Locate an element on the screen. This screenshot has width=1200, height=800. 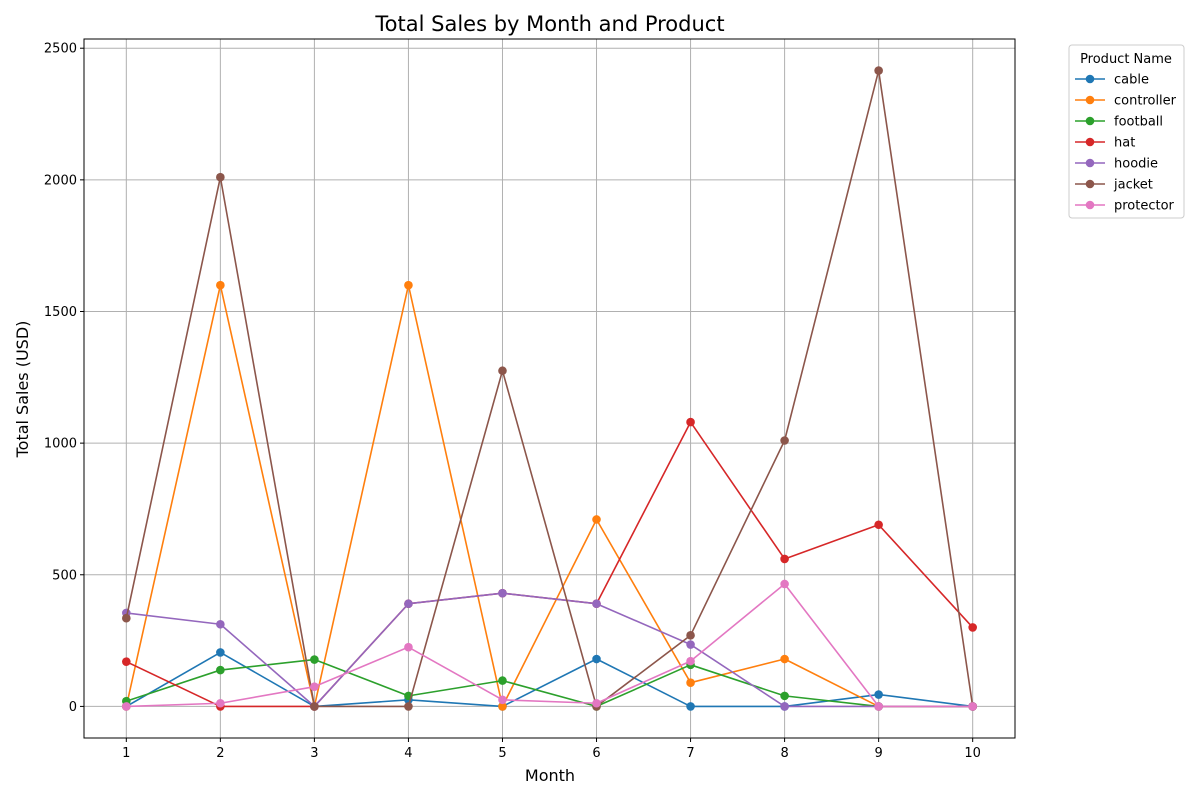
x-tick-label: 6 is located at coordinates (596, 753).